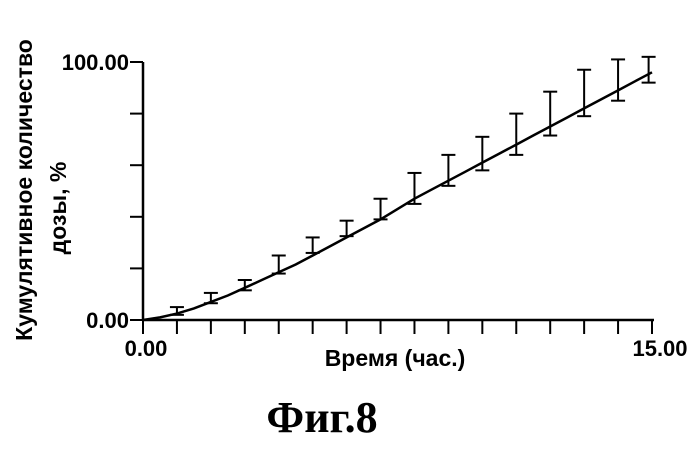  Describe the element at coordinates (659, 348) in the screenshot. I see `x-tick-label-max: 15.00` at that location.